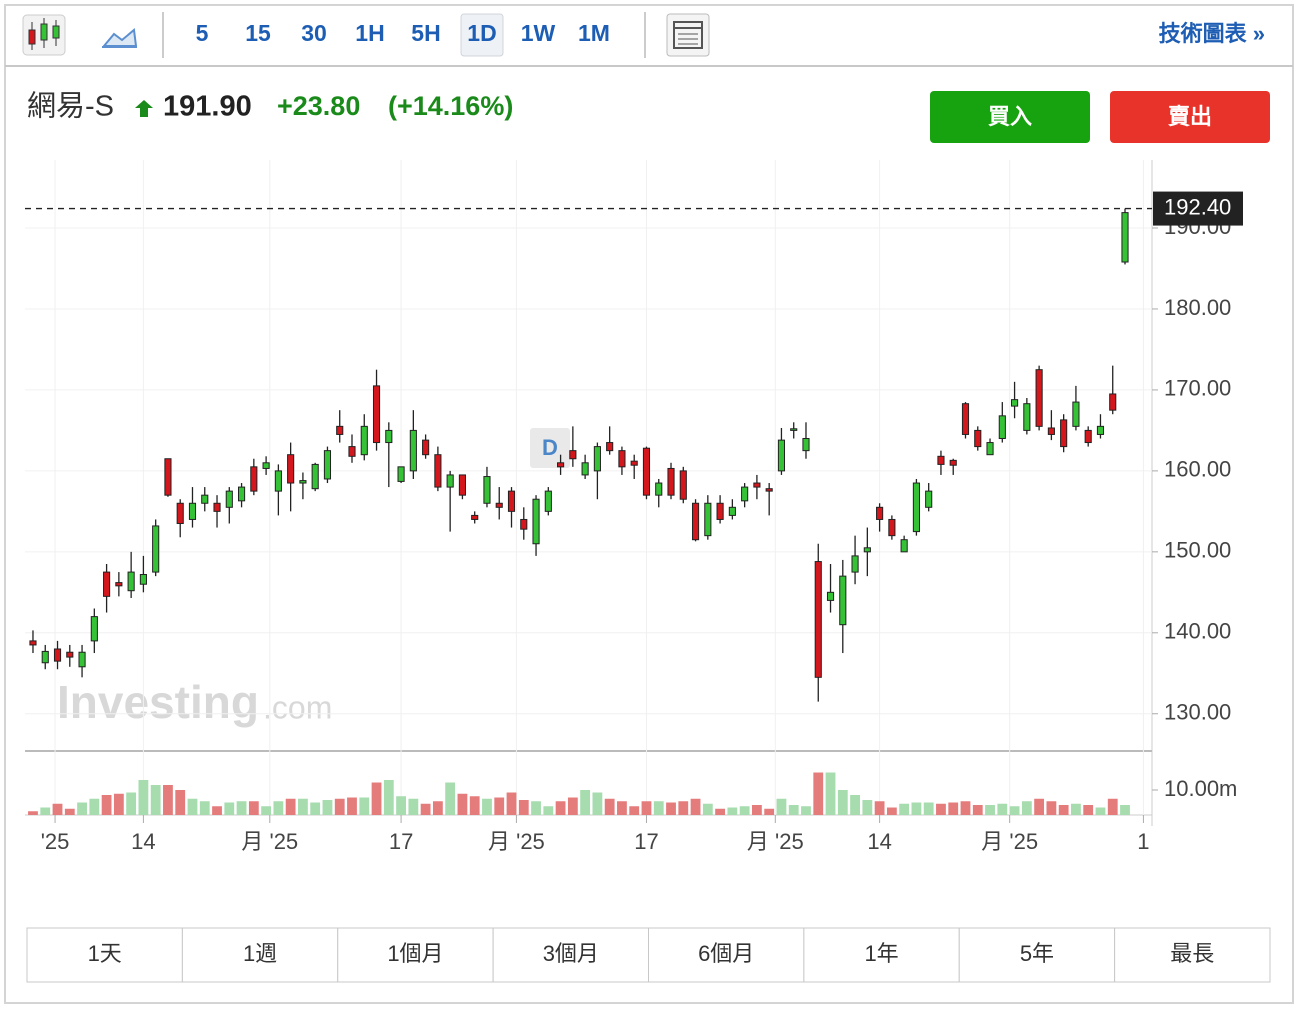 Image resolution: width=1299 pixels, height=1016 pixels. What do you see at coordinates (369, 33) in the screenshot?
I see `interval: 1H` at bounding box center [369, 33].